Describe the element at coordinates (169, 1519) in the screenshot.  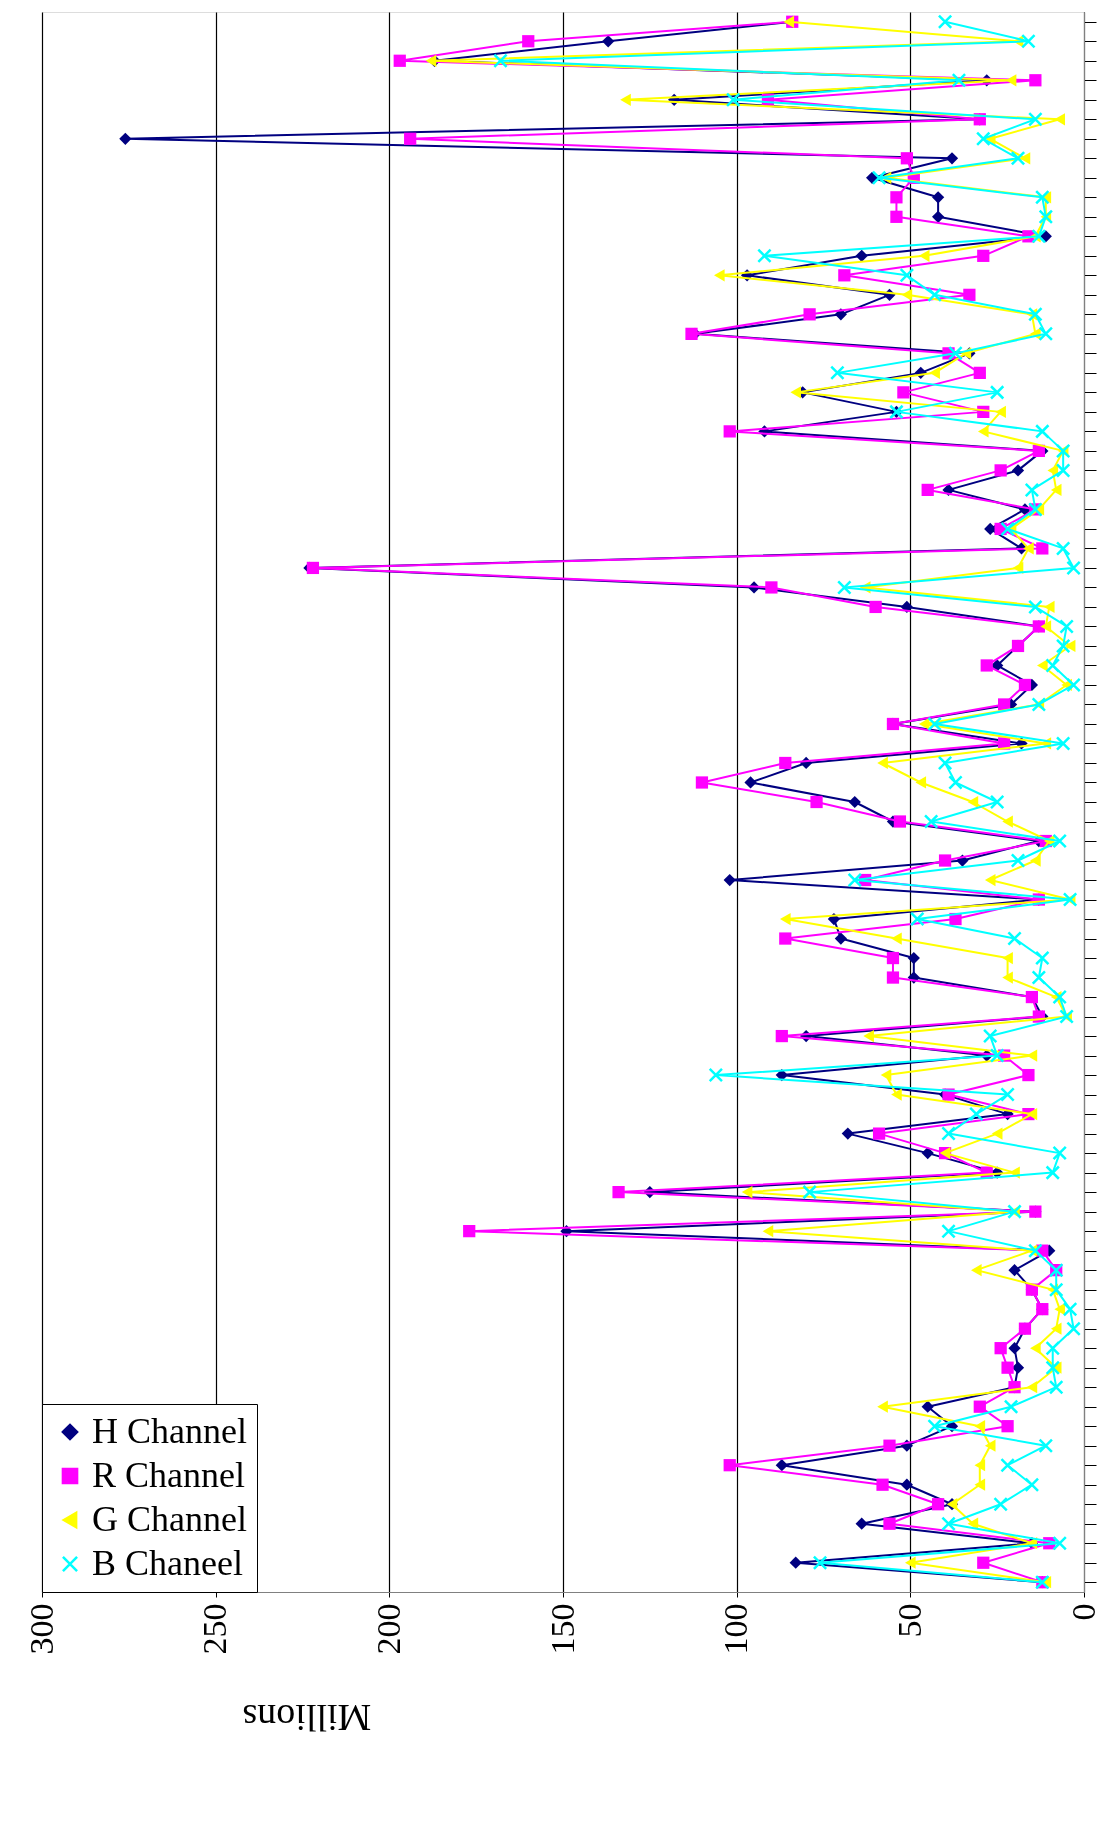
I see `legend-label: G Channel` at that location.